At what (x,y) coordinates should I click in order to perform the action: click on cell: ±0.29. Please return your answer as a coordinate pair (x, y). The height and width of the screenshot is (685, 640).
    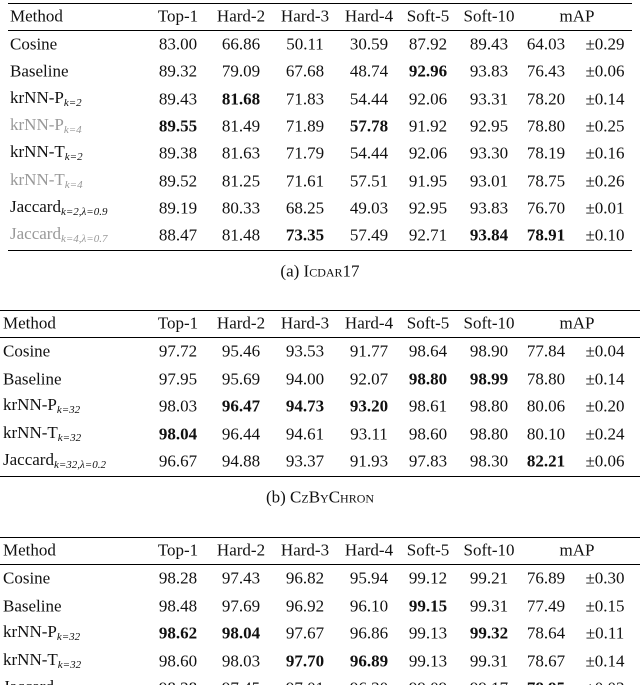
    Looking at the image, I should click on (605, 44).